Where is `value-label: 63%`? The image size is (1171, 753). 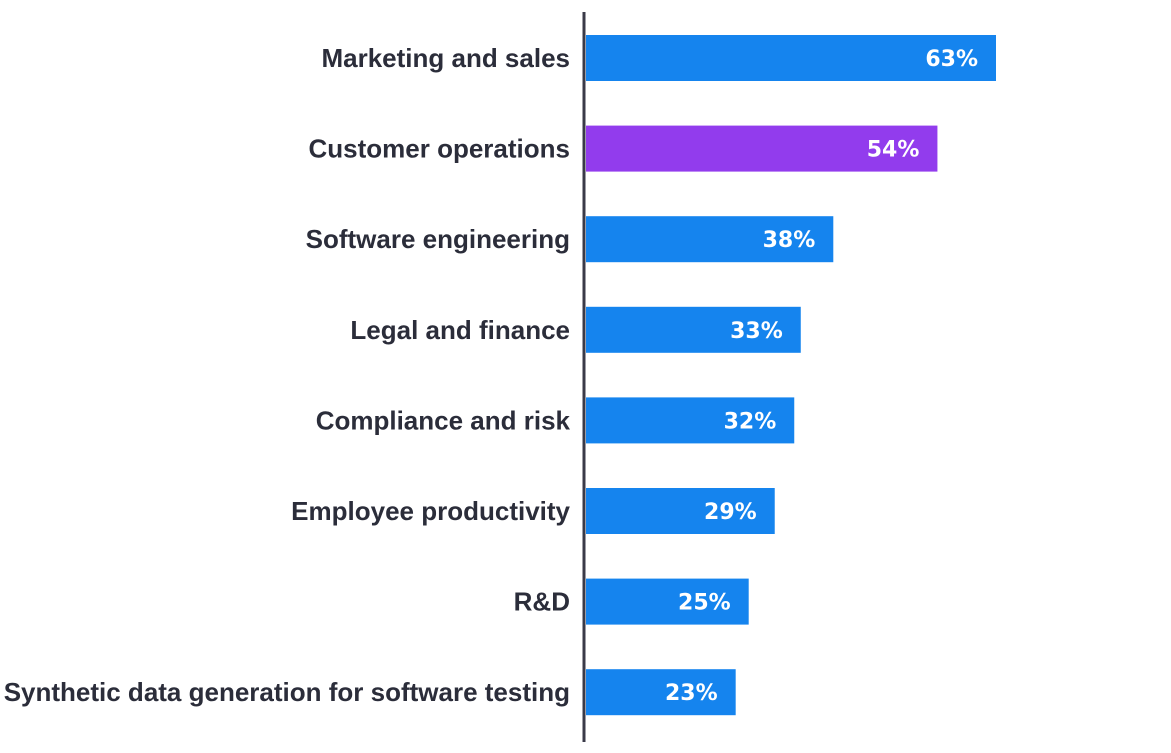 value-label: 63% is located at coordinates (951, 59).